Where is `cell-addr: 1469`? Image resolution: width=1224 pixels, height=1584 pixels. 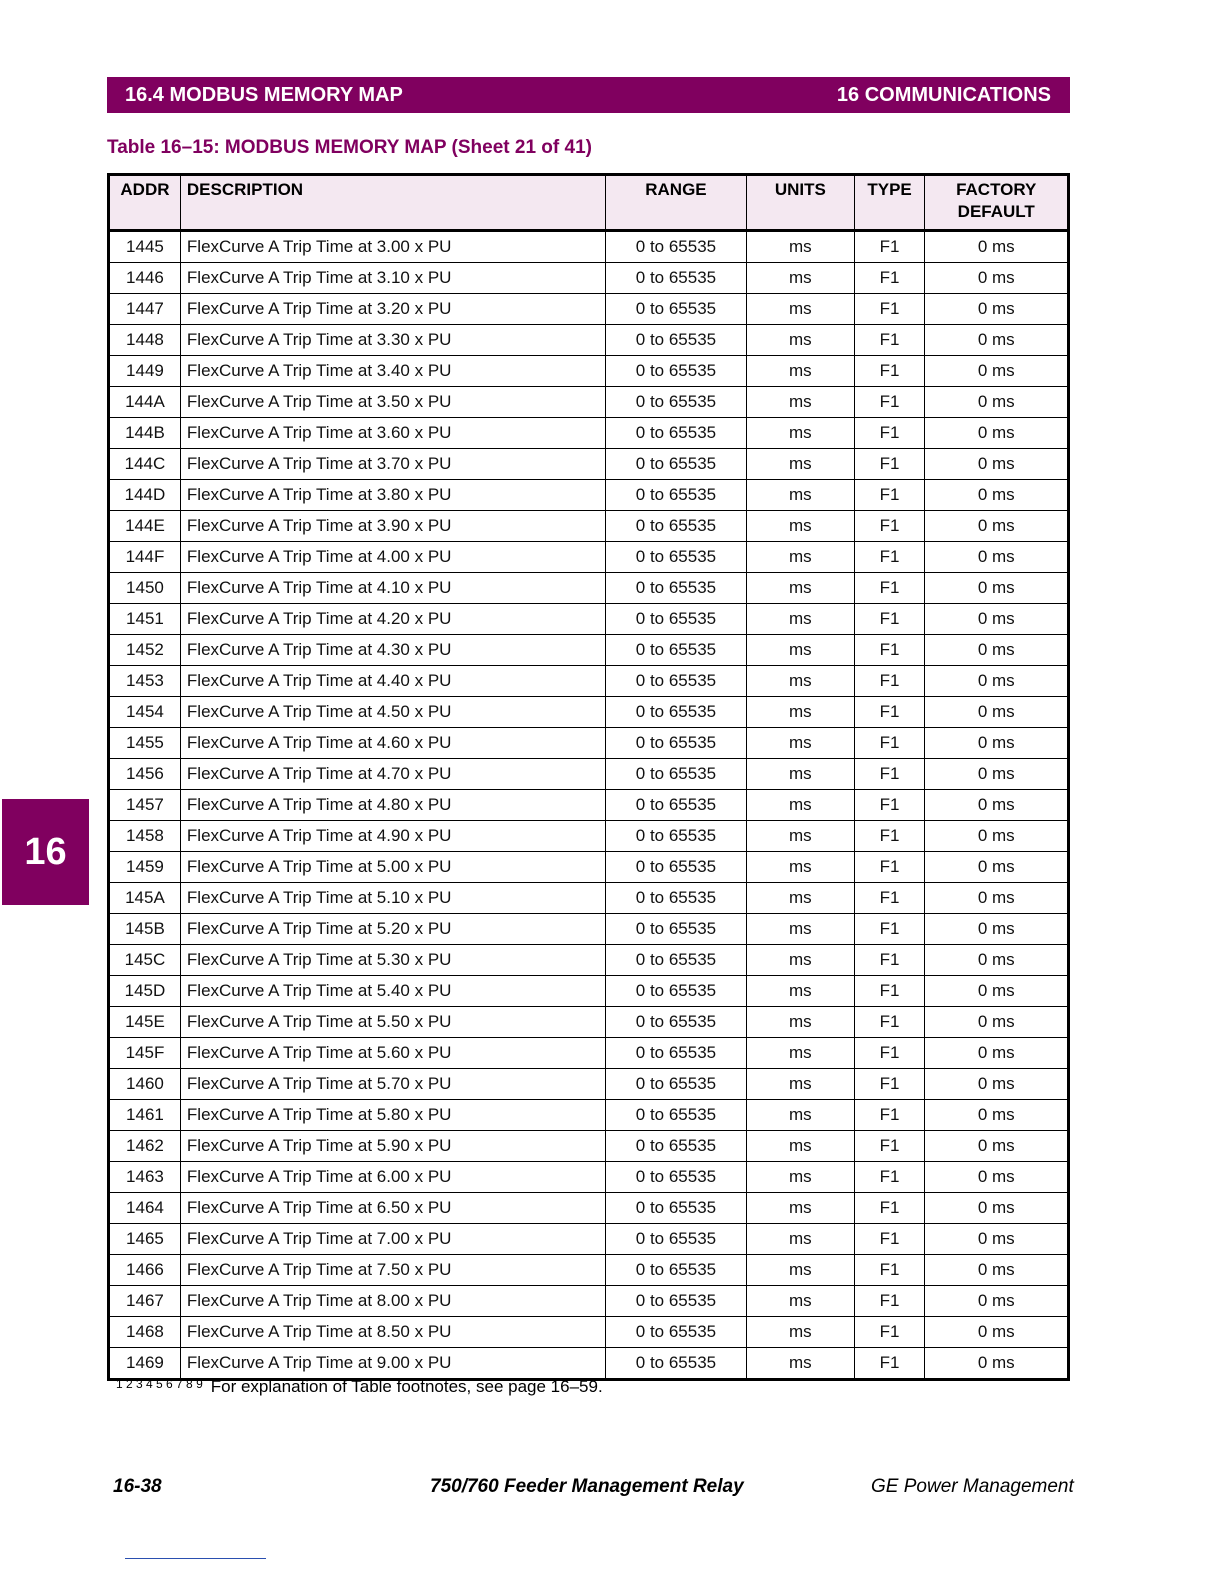
cell-addr: 1469 is located at coordinates (144, 1363).